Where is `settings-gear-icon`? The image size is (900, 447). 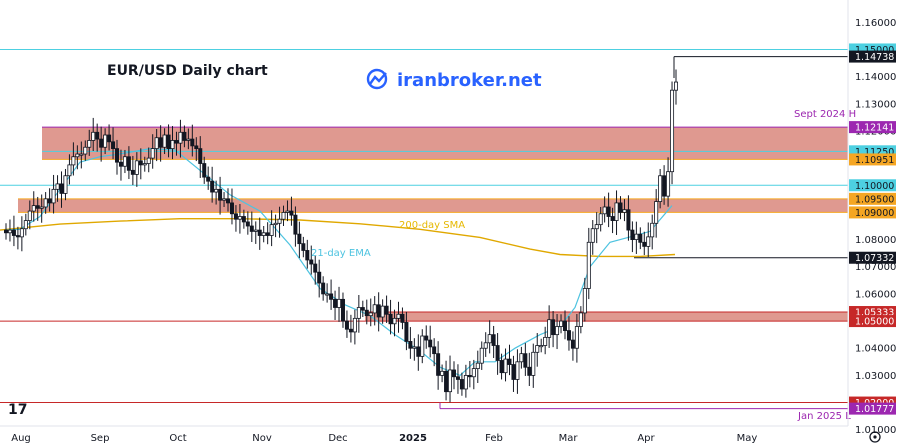
settings-gear-icon is located at coordinates (875, 437).